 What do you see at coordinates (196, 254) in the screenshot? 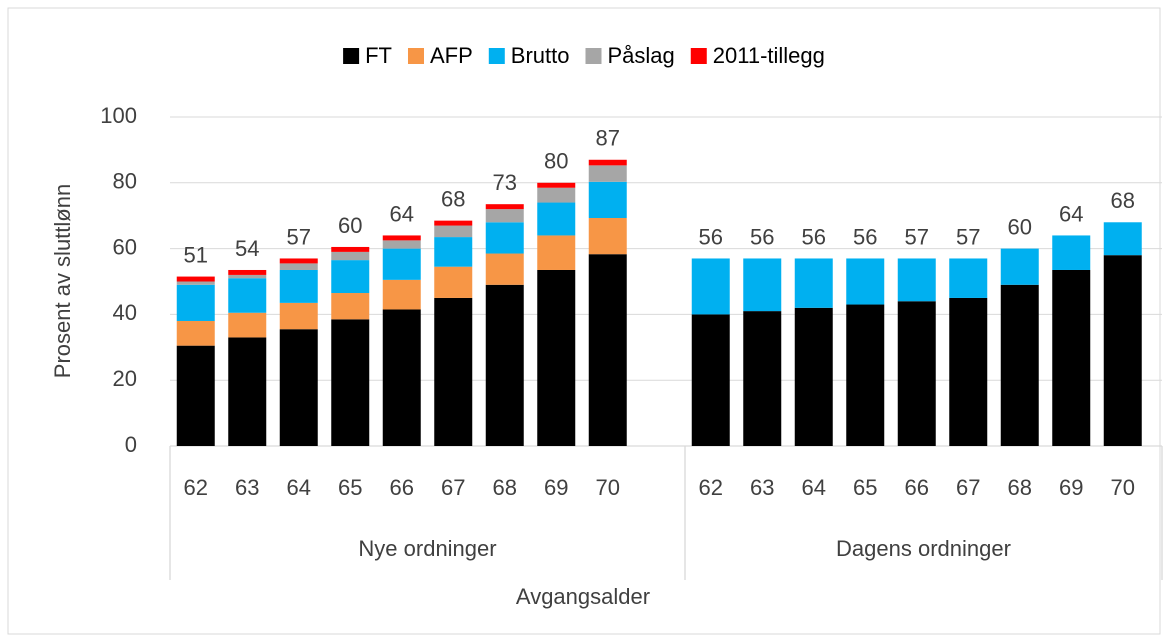
I see `total-label: 51` at bounding box center [196, 254].